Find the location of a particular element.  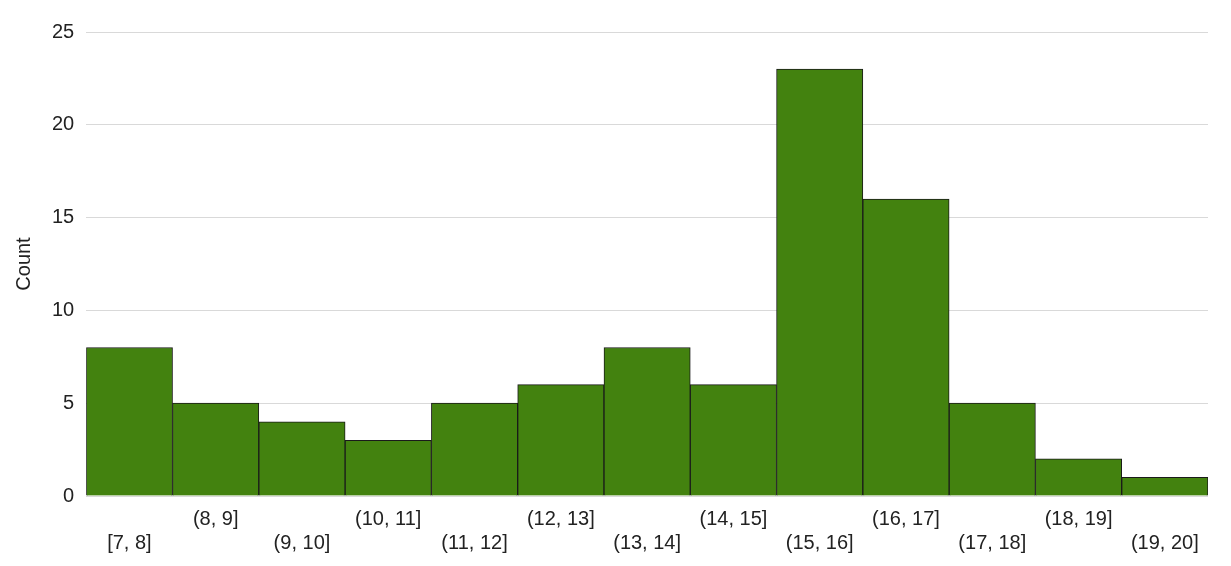

y-tick-label: 5 is located at coordinates (69, 401).